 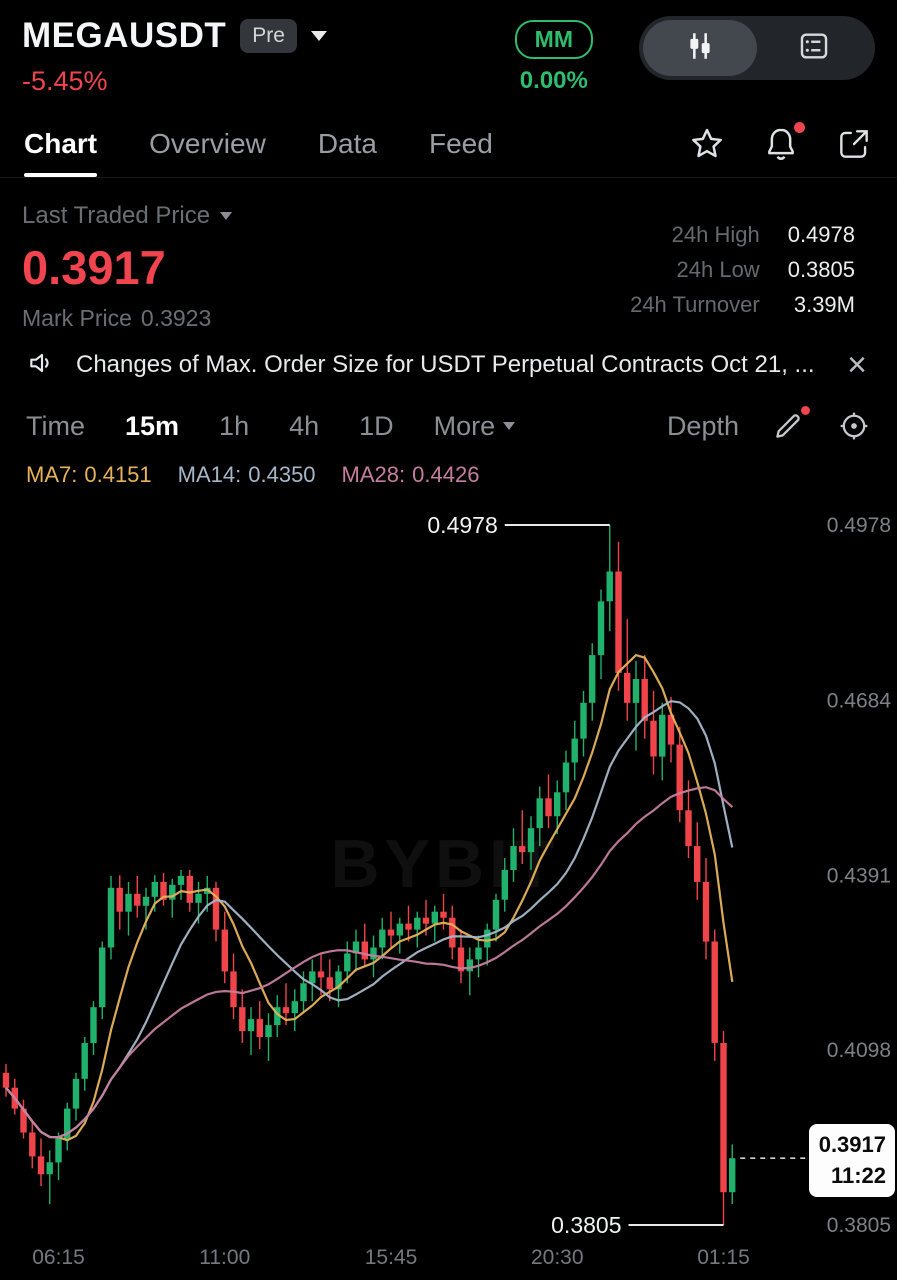 I want to click on change-24h: -5.45%, so click(x=65, y=81).